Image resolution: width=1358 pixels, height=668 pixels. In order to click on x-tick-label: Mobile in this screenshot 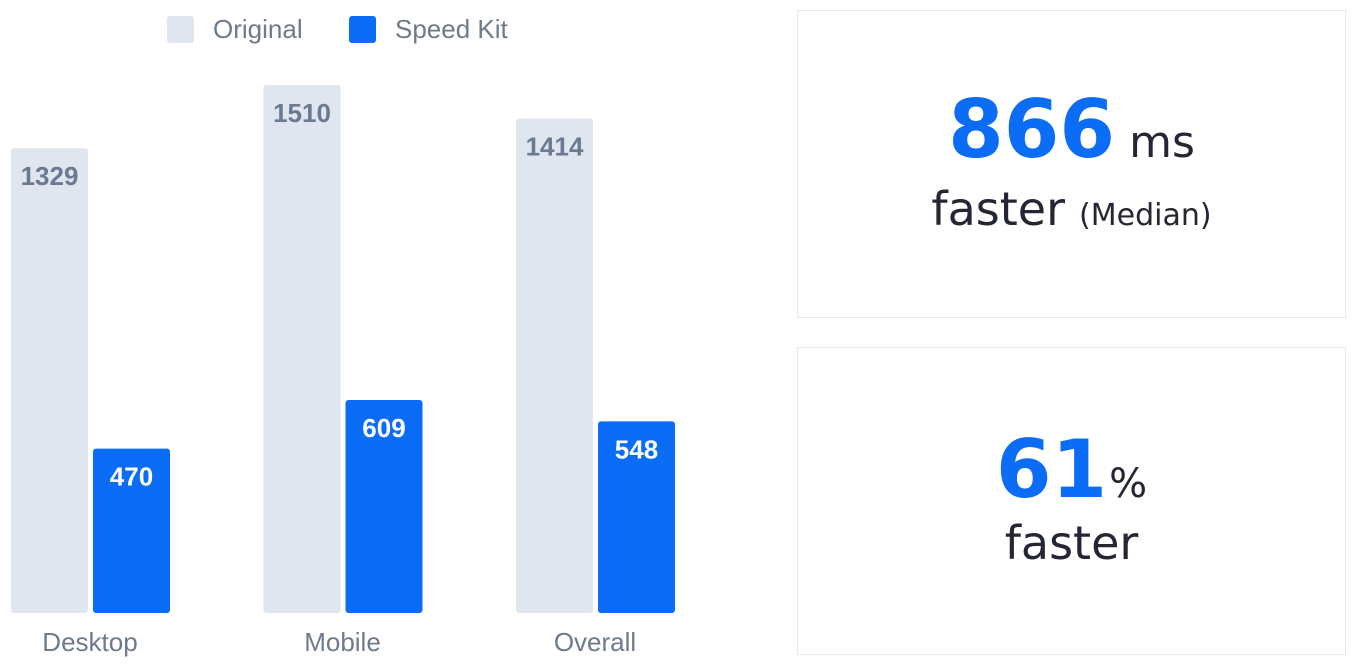, I will do `click(342, 642)`.